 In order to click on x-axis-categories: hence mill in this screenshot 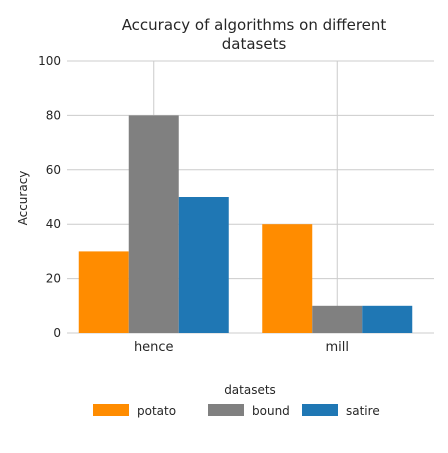, I will do `click(241, 347)`.